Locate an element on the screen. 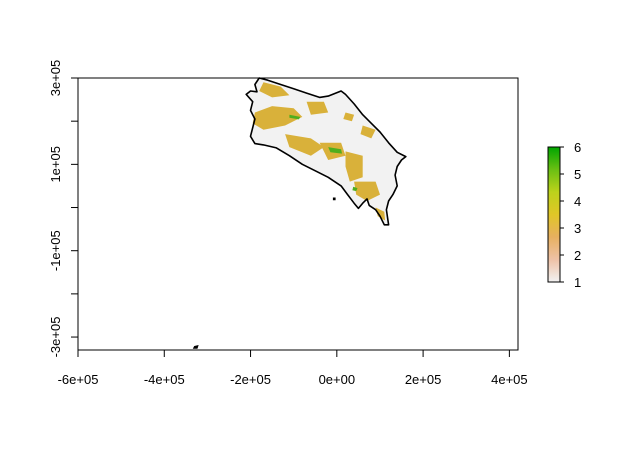  y-tick-label: 1e+05 is located at coordinates (55, 164).